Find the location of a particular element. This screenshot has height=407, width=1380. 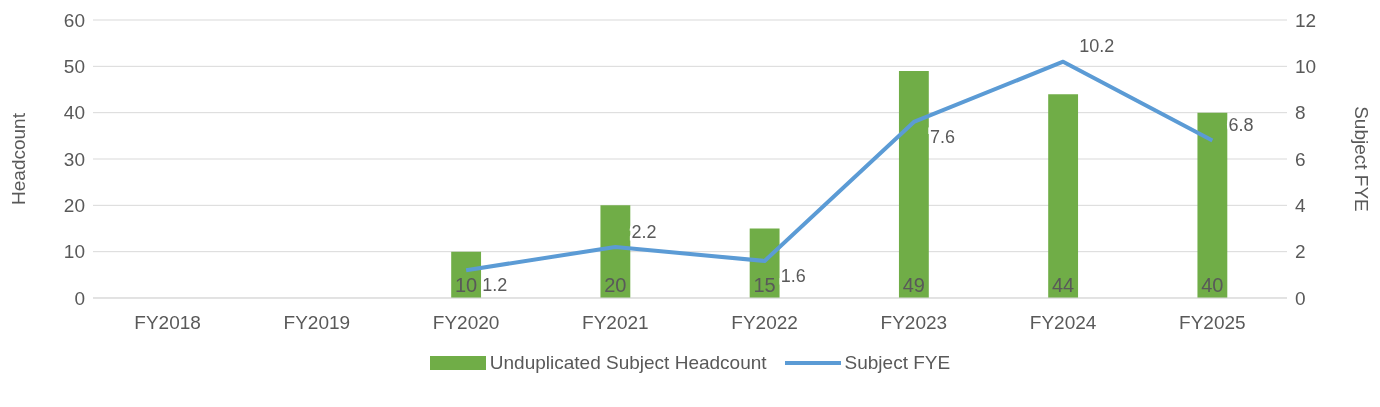

x-tick-label: FY2023 is located at coordinates (914, 323).